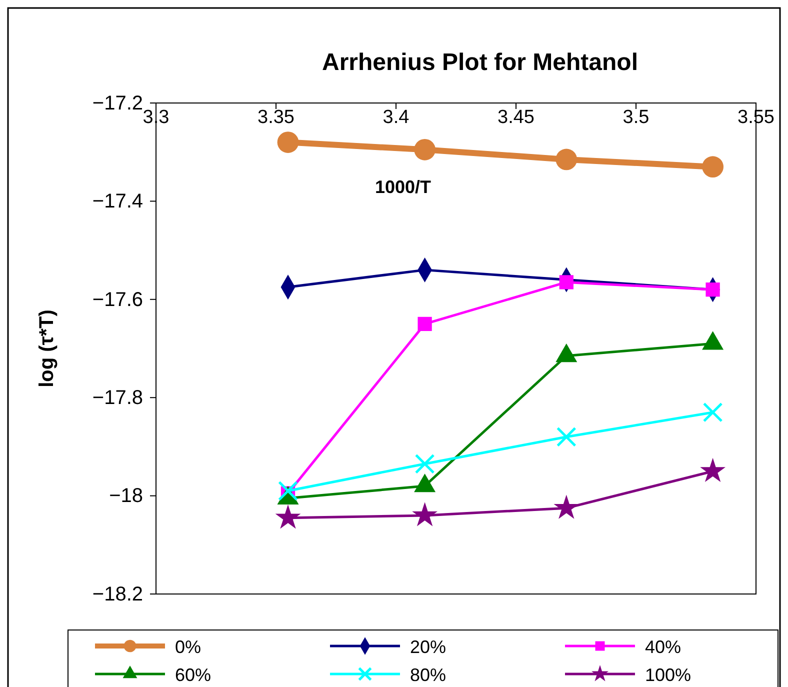 This screenshot has height=687, width=788. I want to click on y-axis-title: log (τ*T), so click(47, 349).